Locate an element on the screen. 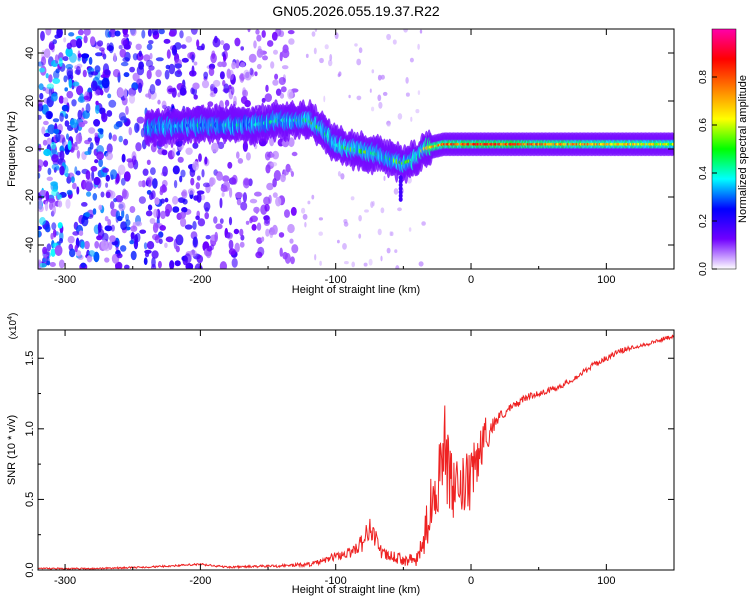  colorbar-tick-label: 0.0 is located at coordinates (703, 269).